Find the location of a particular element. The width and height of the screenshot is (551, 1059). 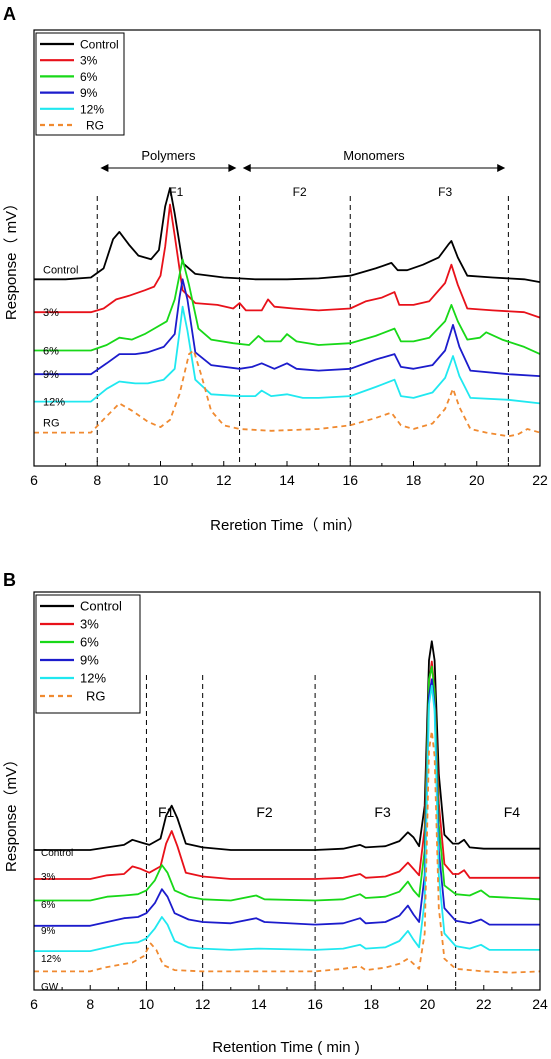

series-row-label: GW is located at coordinates (50, 987).